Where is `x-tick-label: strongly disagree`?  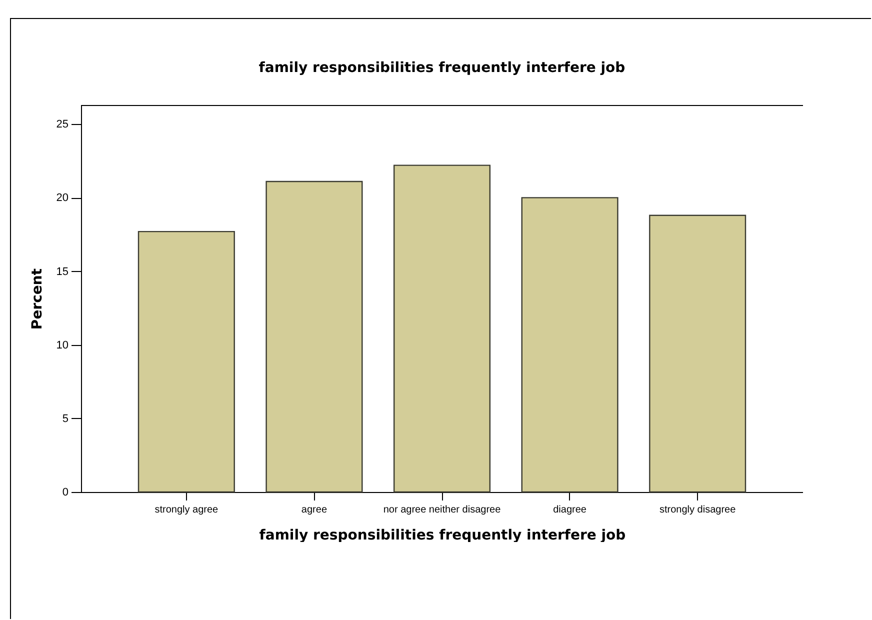 x-tick-label: strongly disagree is located at coordinates (697, 510).